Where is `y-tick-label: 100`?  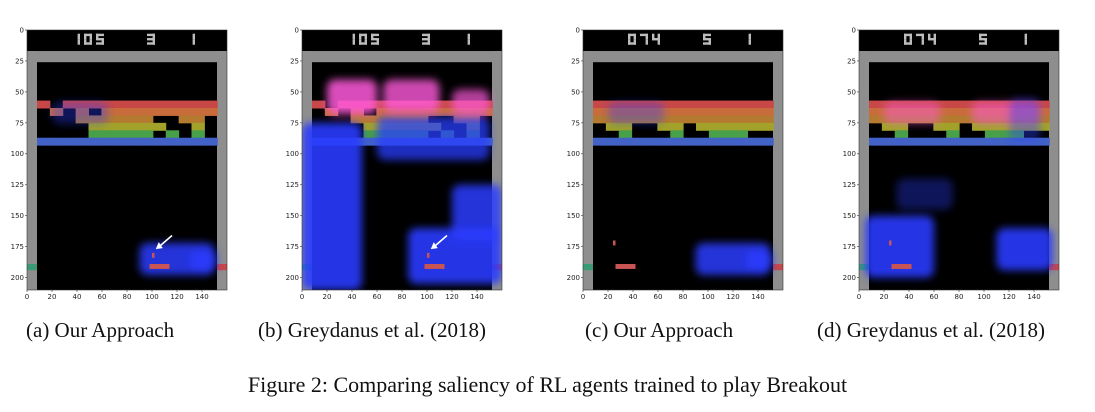
y-tick-label: 100 is located at coordinates (849, 154).